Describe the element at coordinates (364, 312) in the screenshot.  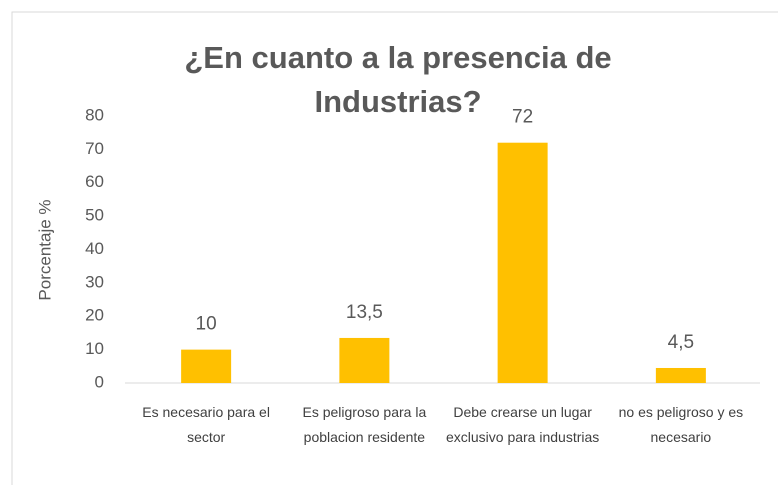
I see `data-label: 13,5` at that location.